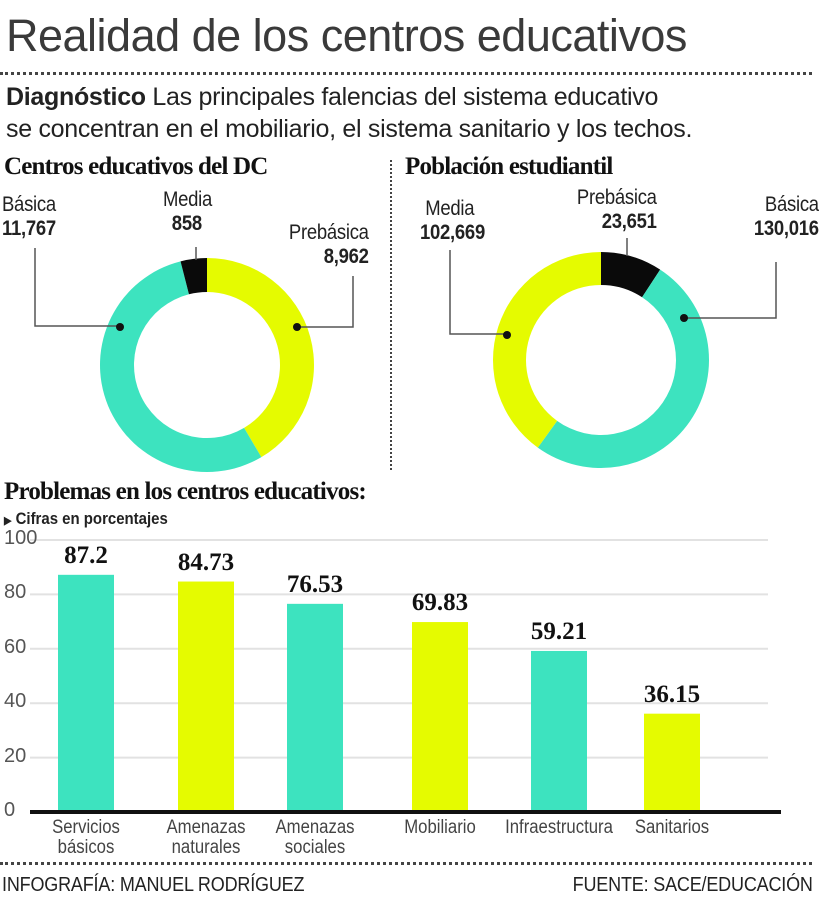  I want to click on bar-chart-title: Problemas en los centros educativos:, so click(185, 491).